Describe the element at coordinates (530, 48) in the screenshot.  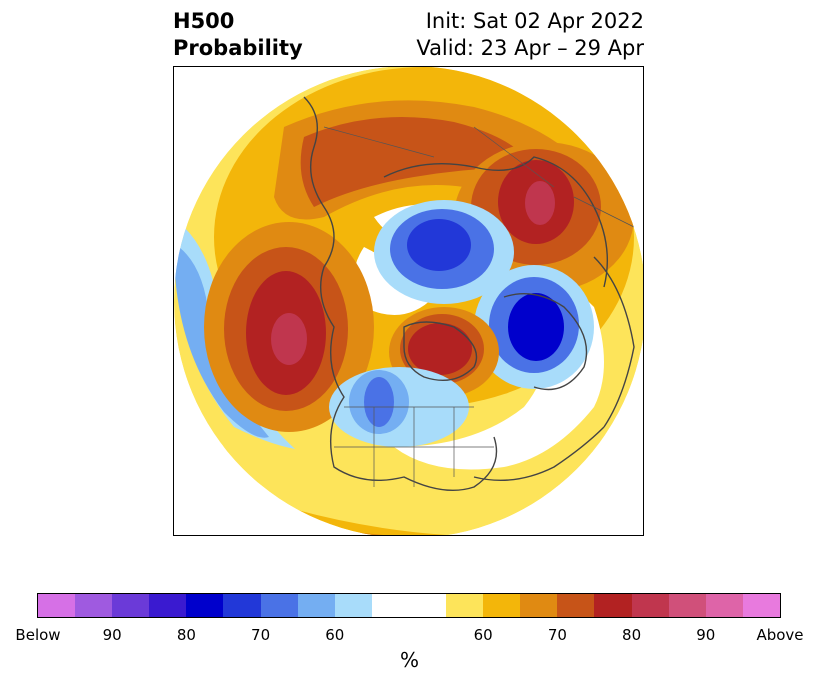
I see `valid-range-label: Valid: 23 Apr – 29 Apr` at that location.